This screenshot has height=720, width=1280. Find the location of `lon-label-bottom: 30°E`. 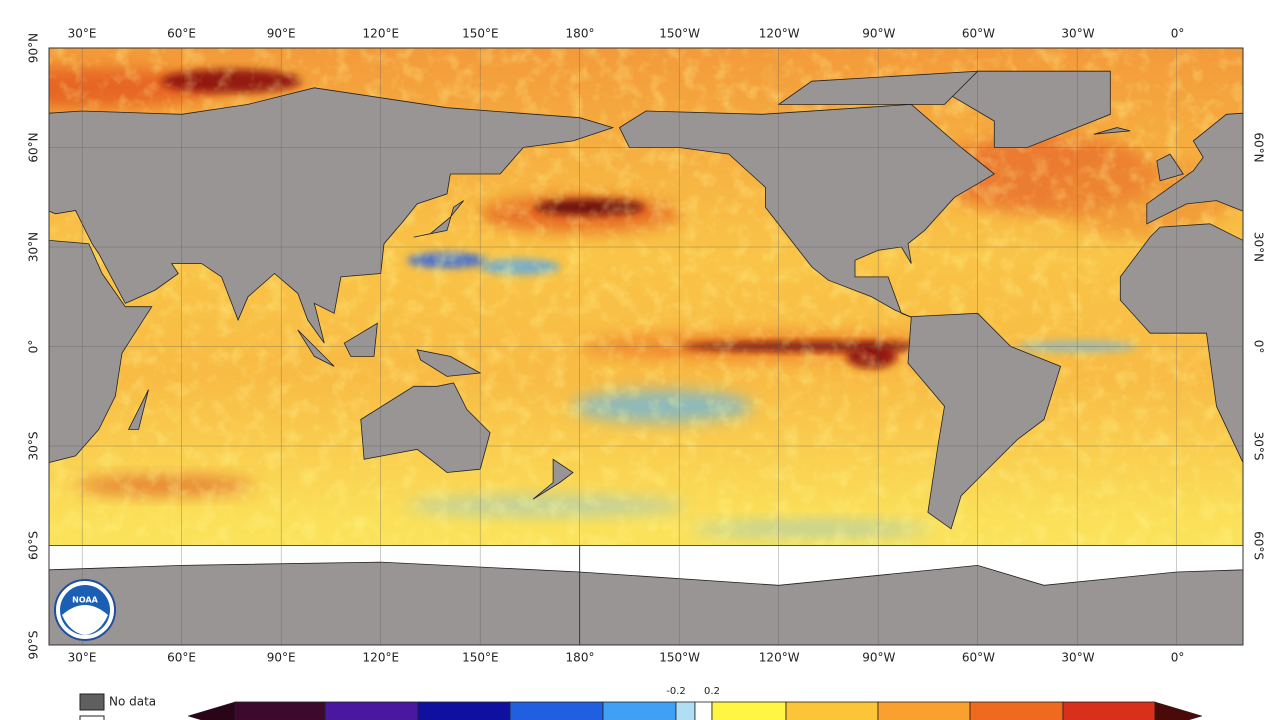

lon-label-bottom: 30°E is located at coordinates (82, 658).